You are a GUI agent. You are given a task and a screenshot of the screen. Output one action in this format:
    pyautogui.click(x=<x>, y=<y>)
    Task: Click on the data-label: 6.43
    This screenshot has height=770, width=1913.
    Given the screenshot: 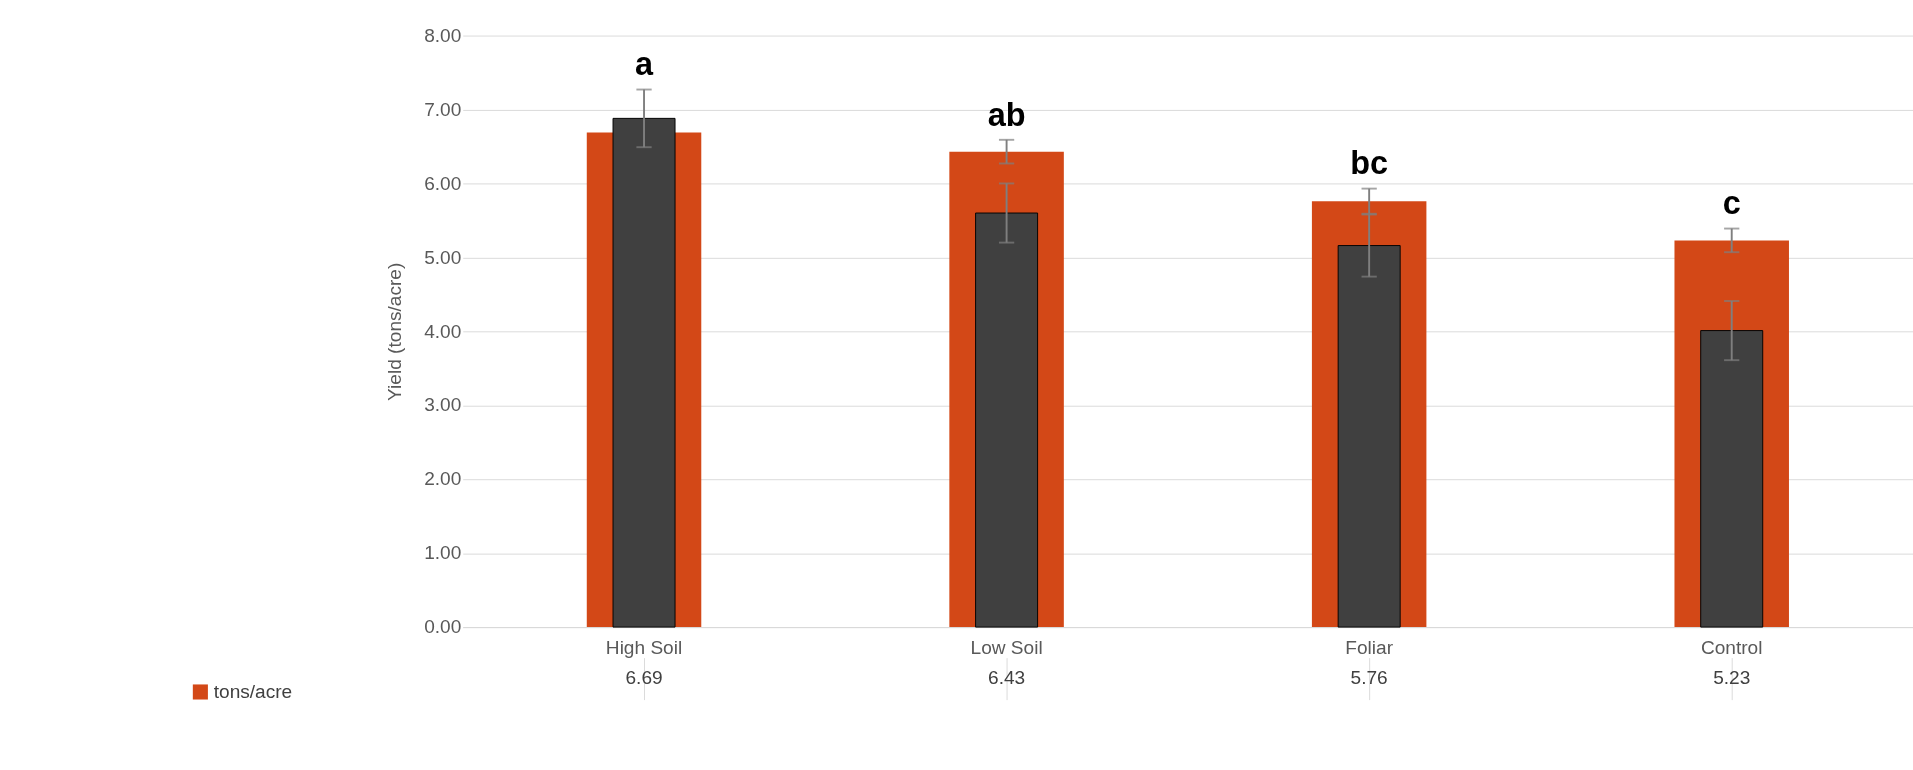 What is the action you would take?
    pyautogui.click(x=1007, y=678)
    